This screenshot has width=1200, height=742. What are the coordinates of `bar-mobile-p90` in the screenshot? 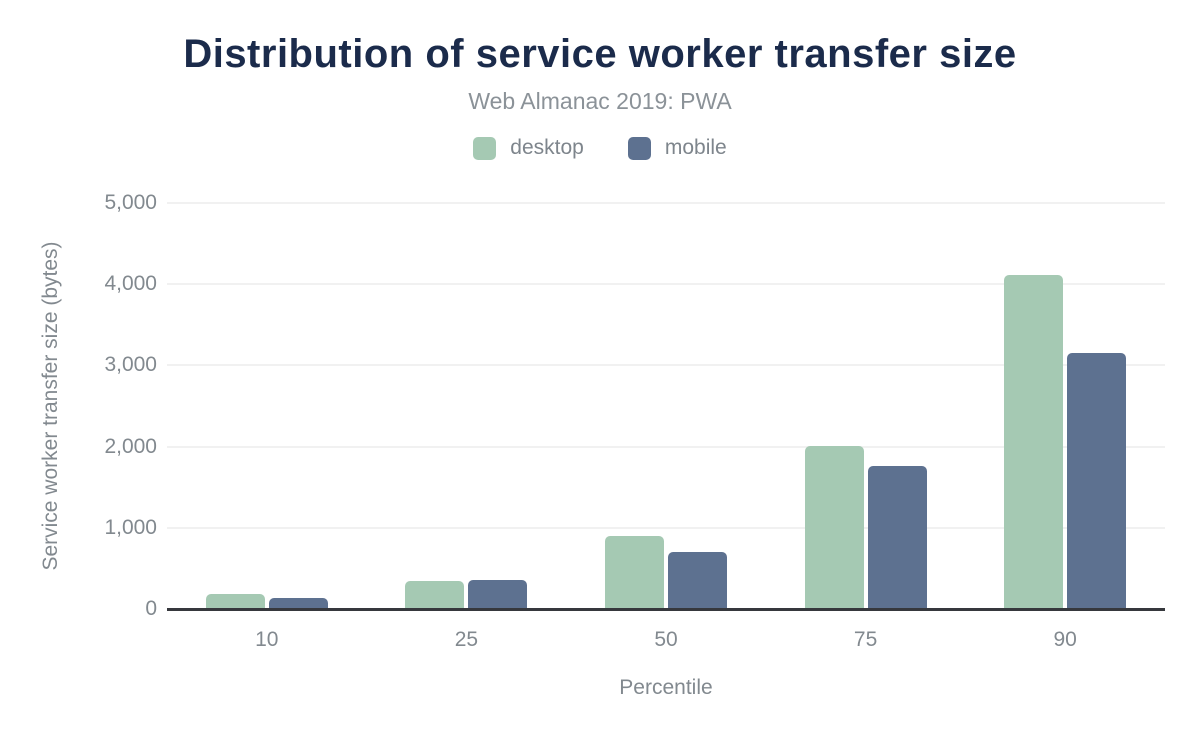 It's located at (1097, 480).